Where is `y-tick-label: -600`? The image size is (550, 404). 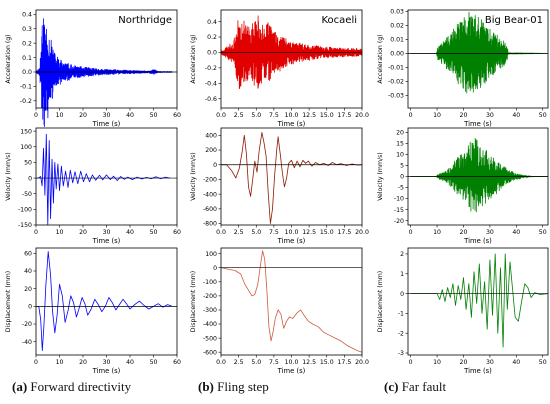 y-tick-label: -600 is located at coordinates (210, 209).